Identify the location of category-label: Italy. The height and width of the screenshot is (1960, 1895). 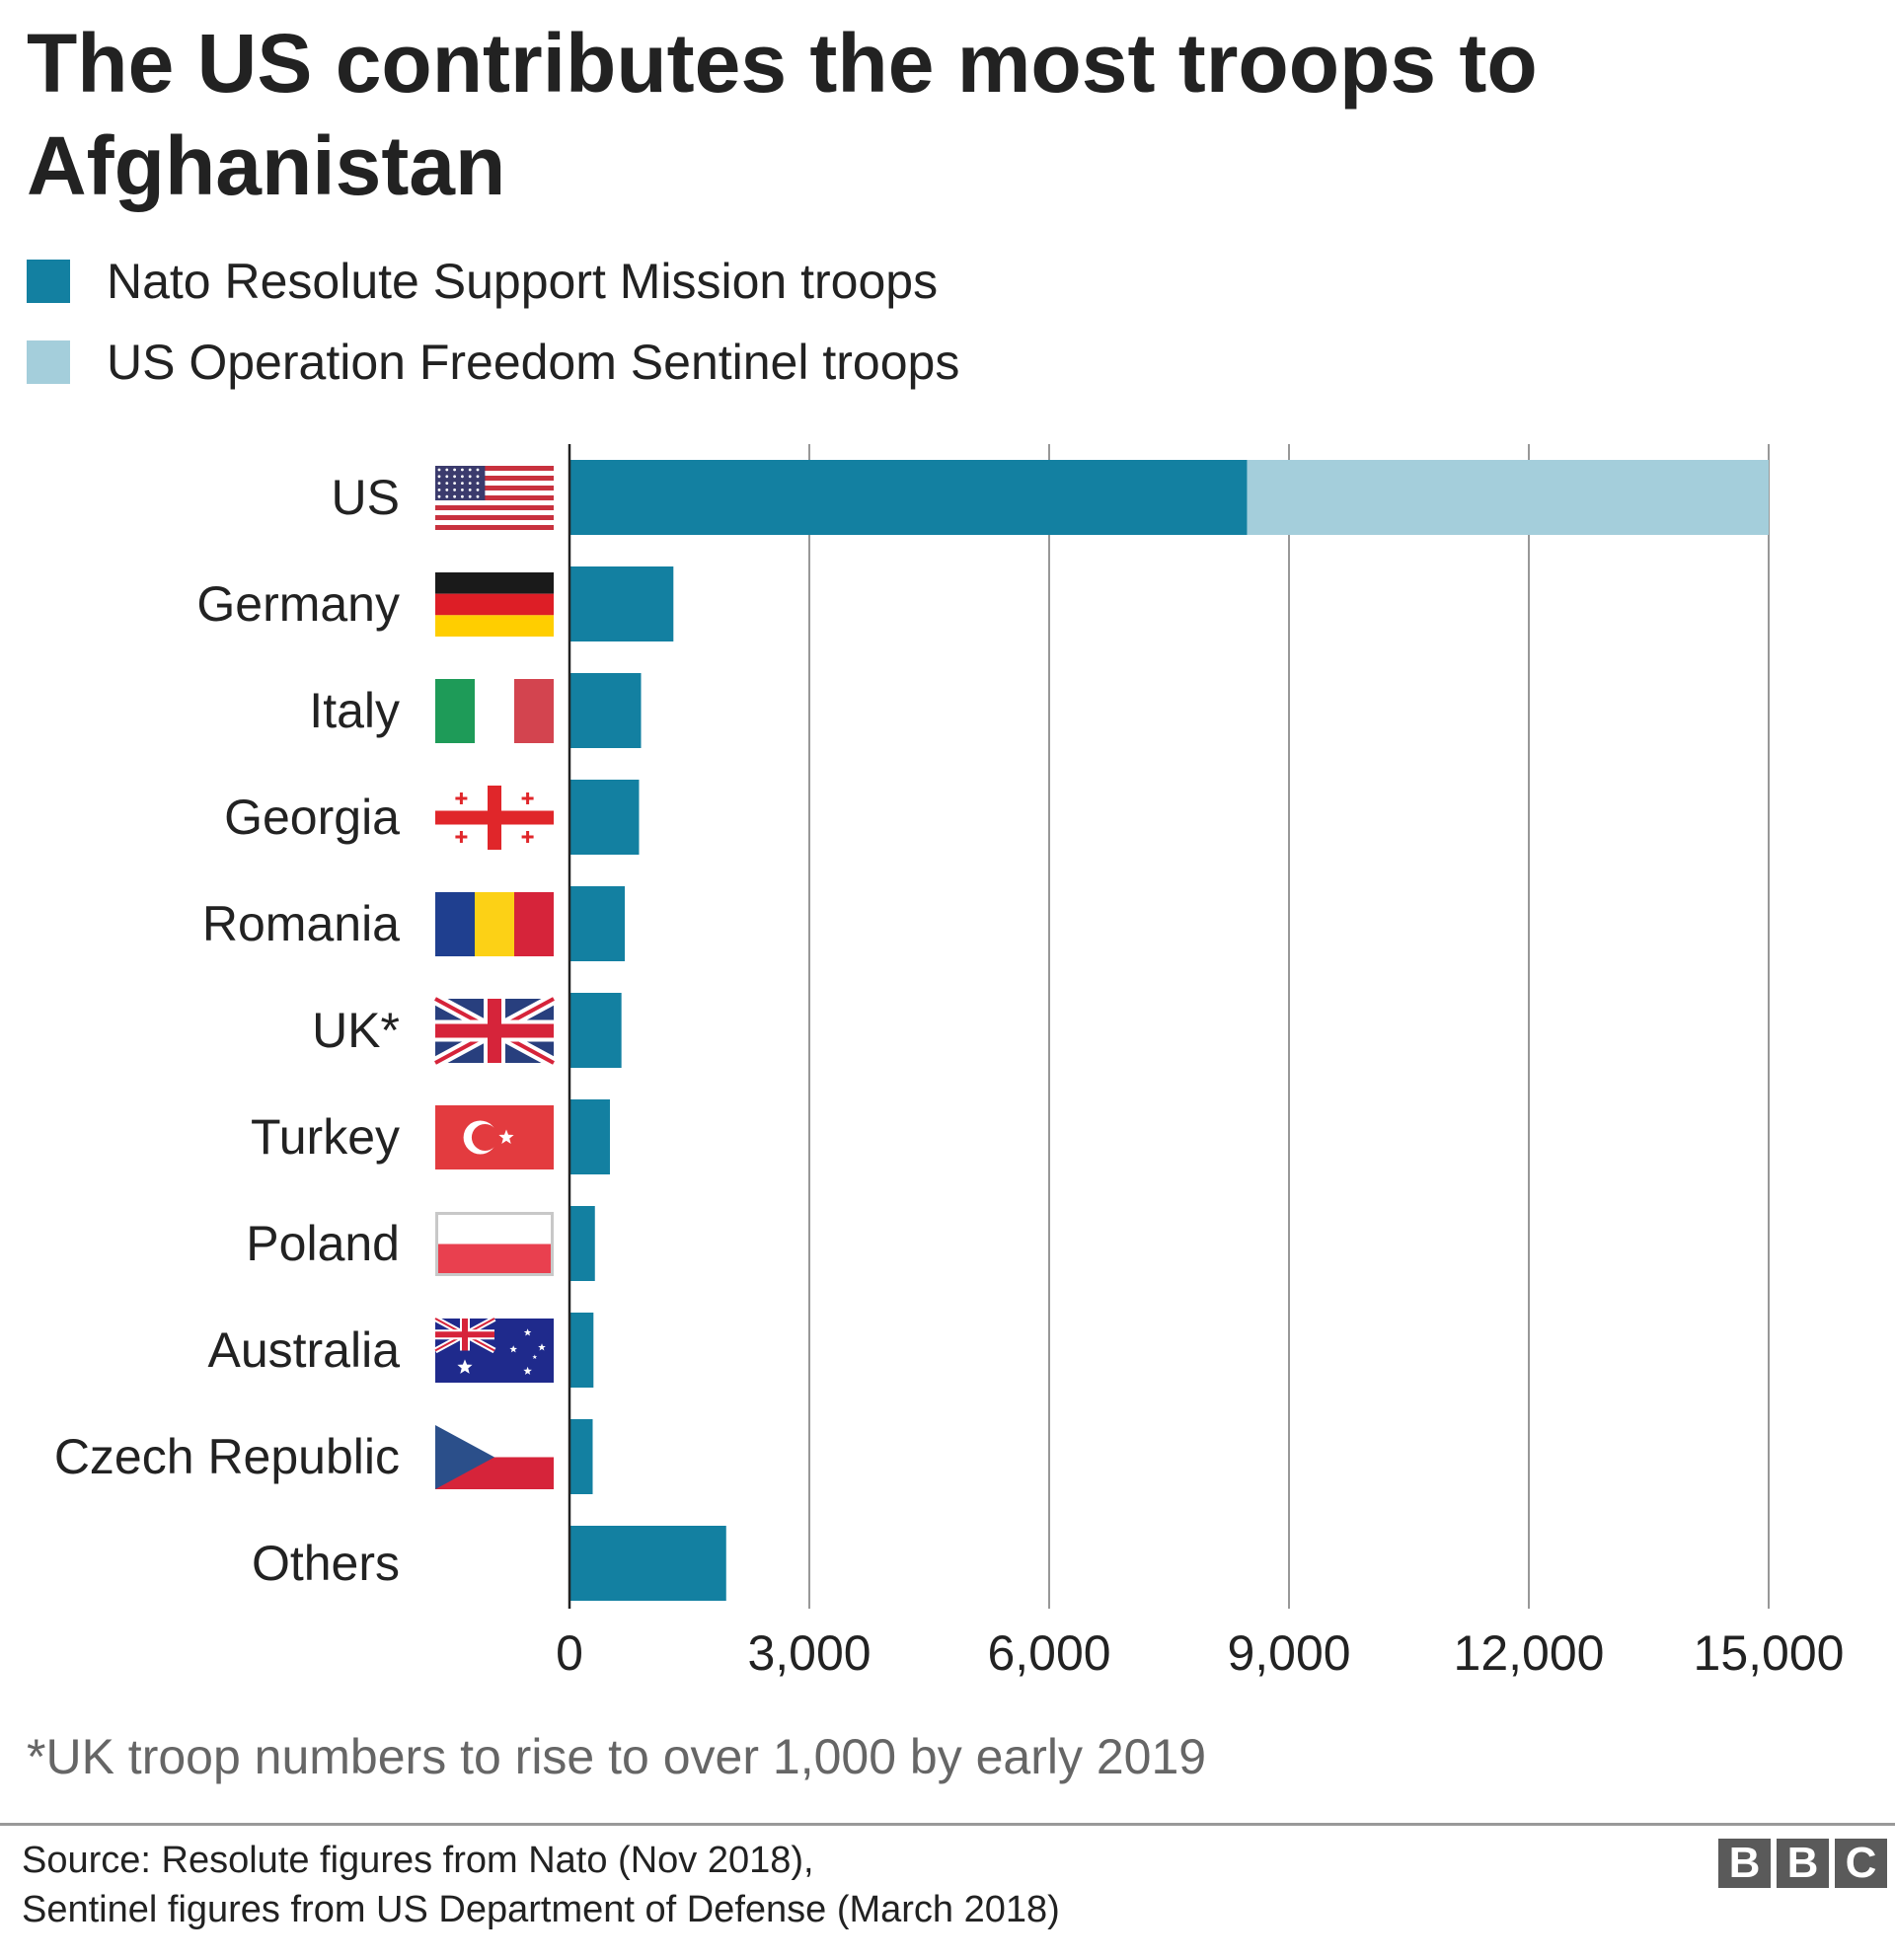
(354, 710).